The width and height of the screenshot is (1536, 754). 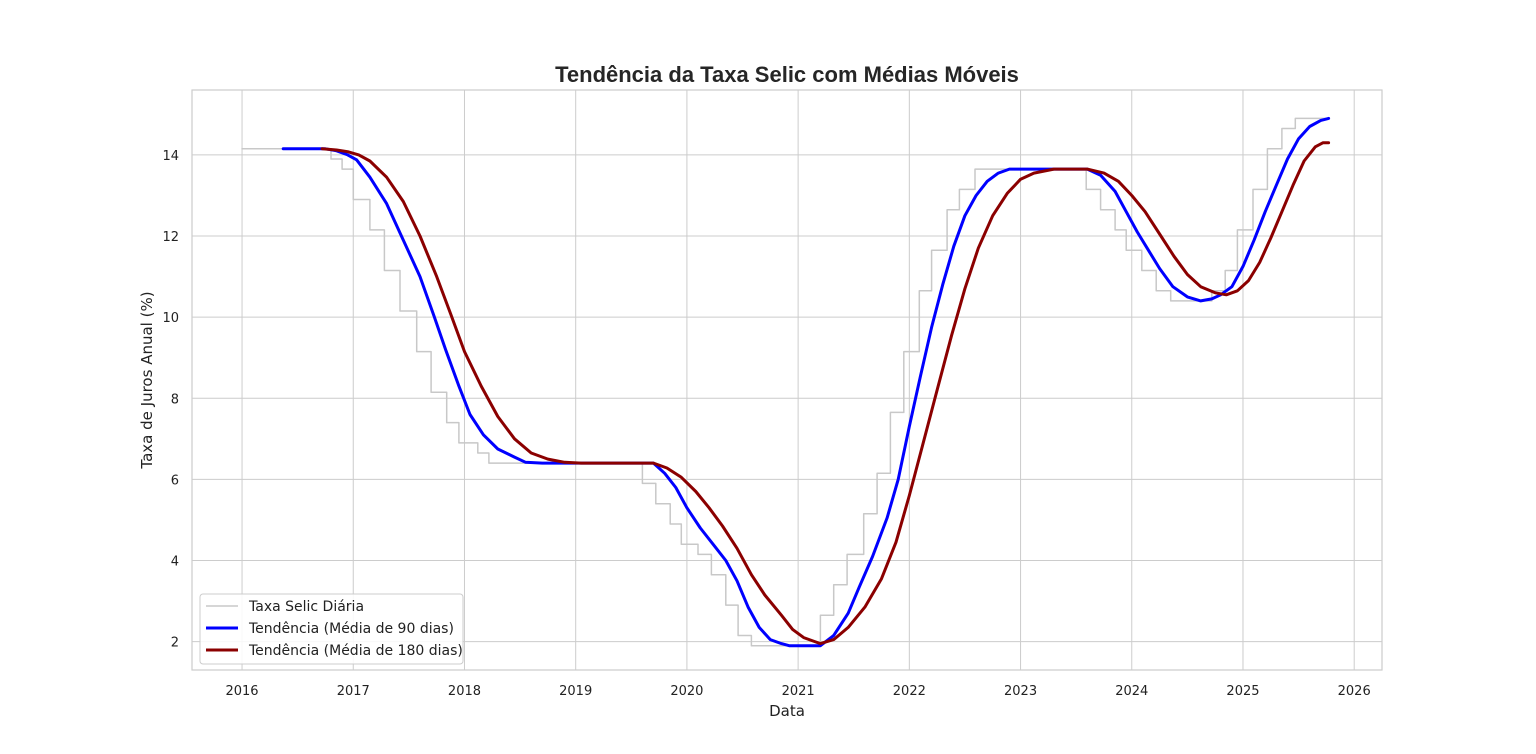 I want to click on x-tick-label-2016: 2016, so click(x=241, y=691).